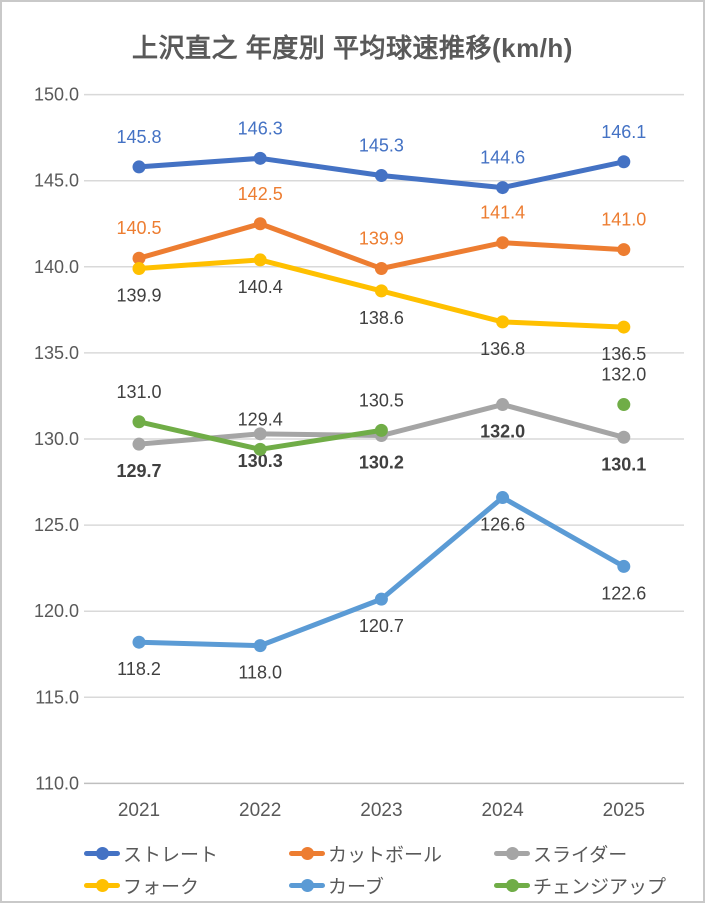  Describe the element at coordinates (260, 461) in the screenshot. I see `data-label-slider-2022: 130.3` at that location.